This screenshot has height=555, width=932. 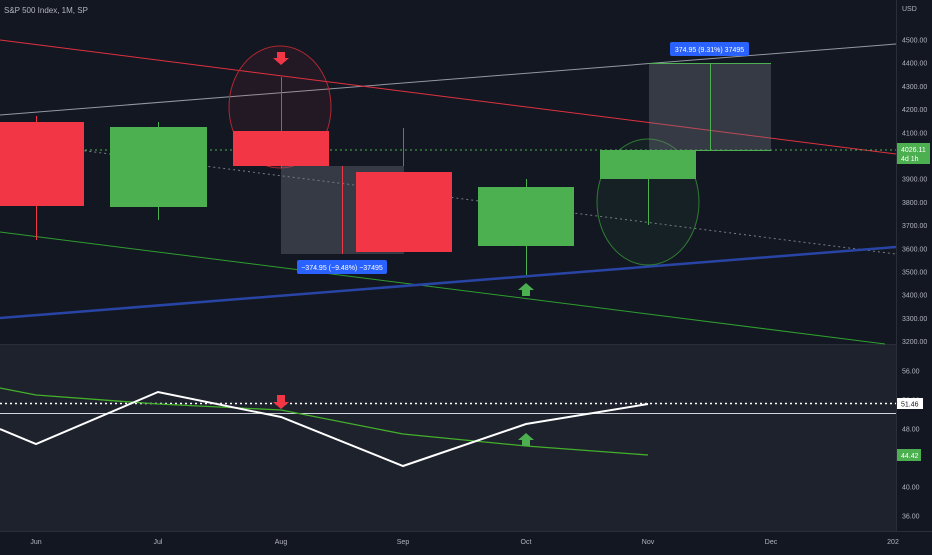 What do you see at coordinates (914, 296) in the screenshot?
I see `price-tick-label: 3400.00` at bounding box center [914, 296].